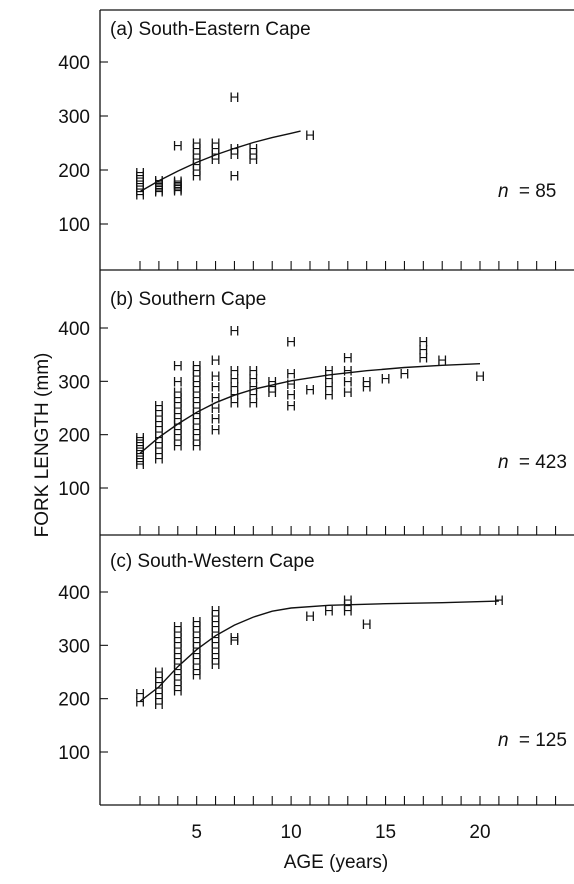 Image resolution: width=574 pixels, height=884 pixels. What do you see at coordinates (503, 191) in the screenshot?
I see `panel-a-n-symbol: n` at bounding box center [503, 191].